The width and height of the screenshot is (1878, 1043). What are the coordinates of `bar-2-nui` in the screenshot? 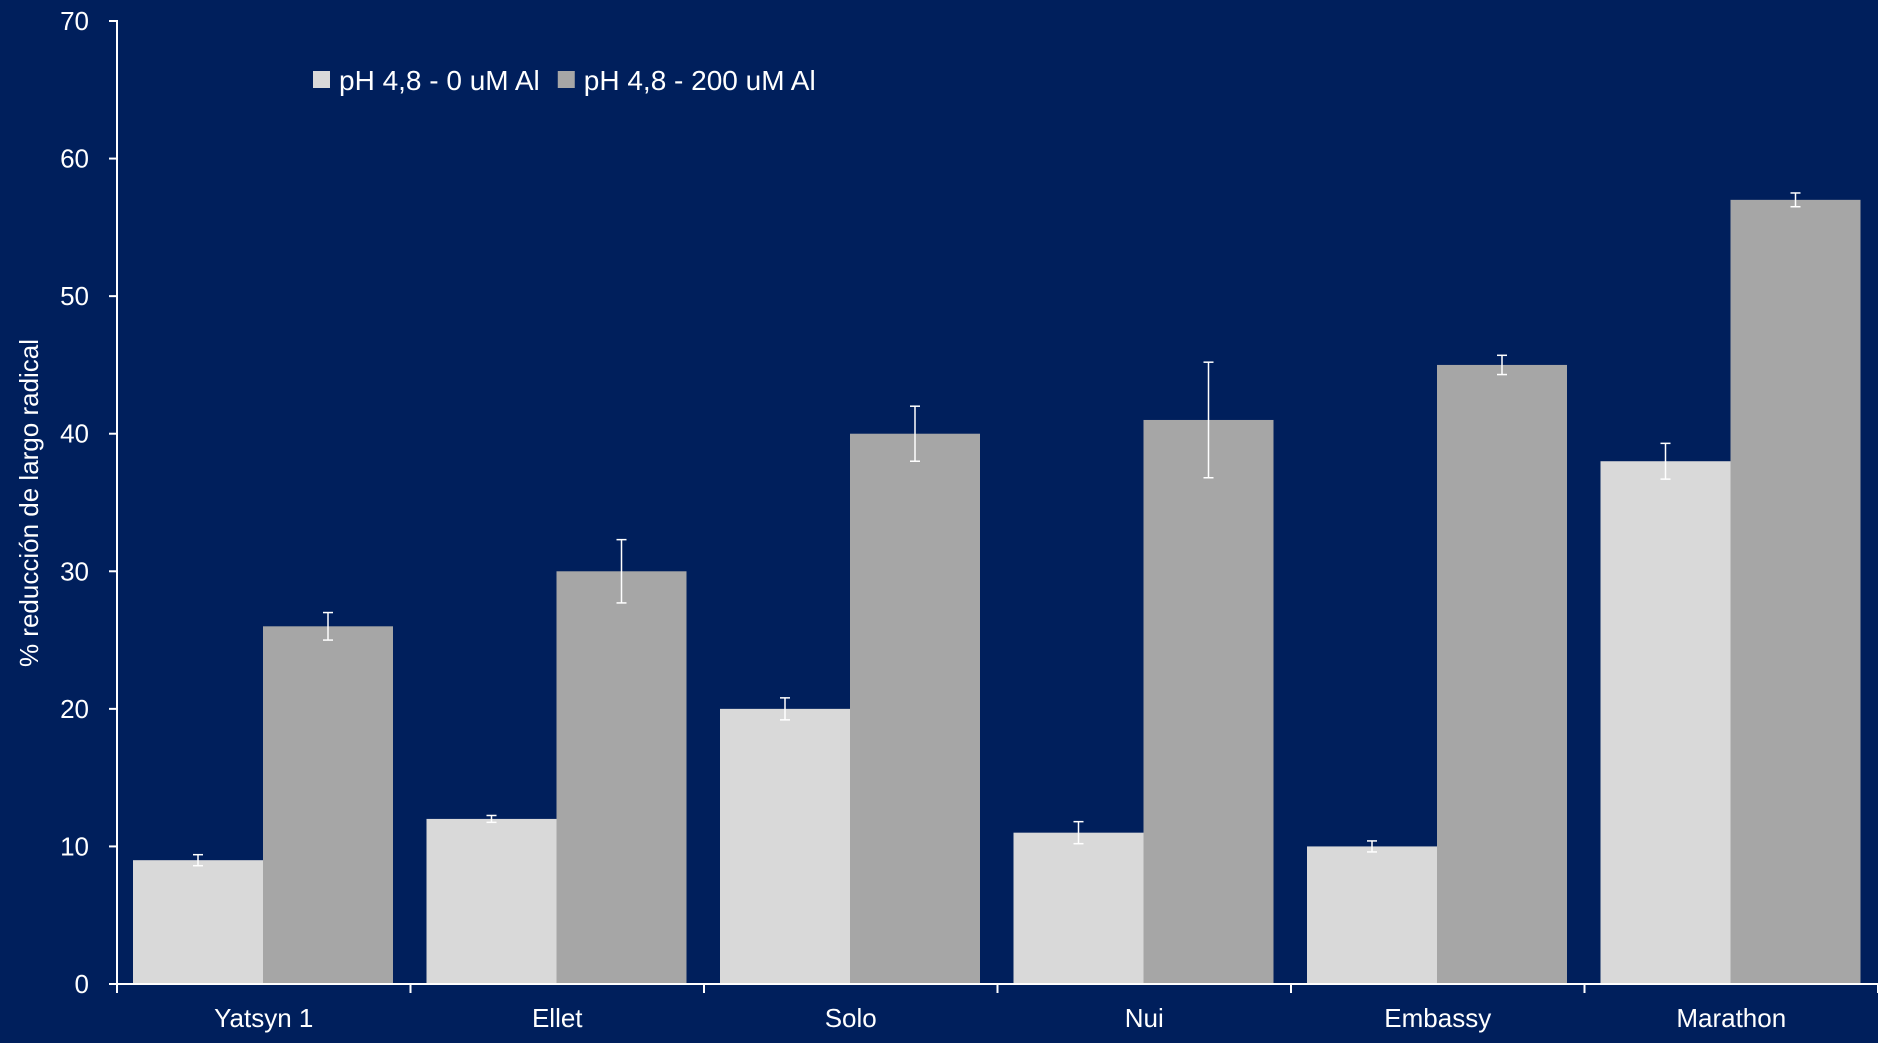 It's located at (1208, 701).